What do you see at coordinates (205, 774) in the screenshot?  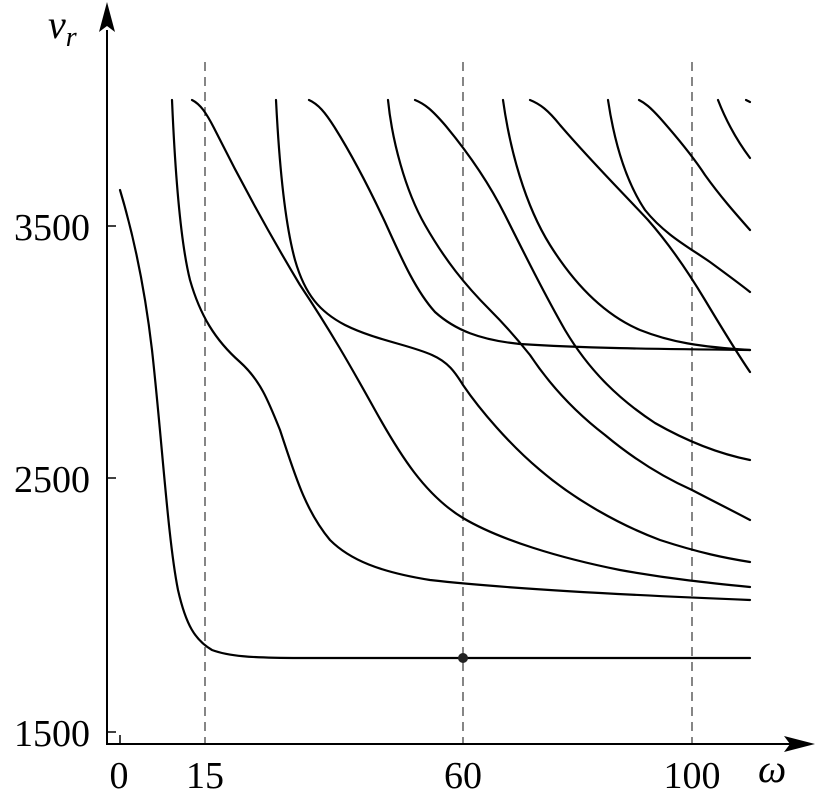 I see `x-tick-label-15: 15` at bounding box center [205, 774].